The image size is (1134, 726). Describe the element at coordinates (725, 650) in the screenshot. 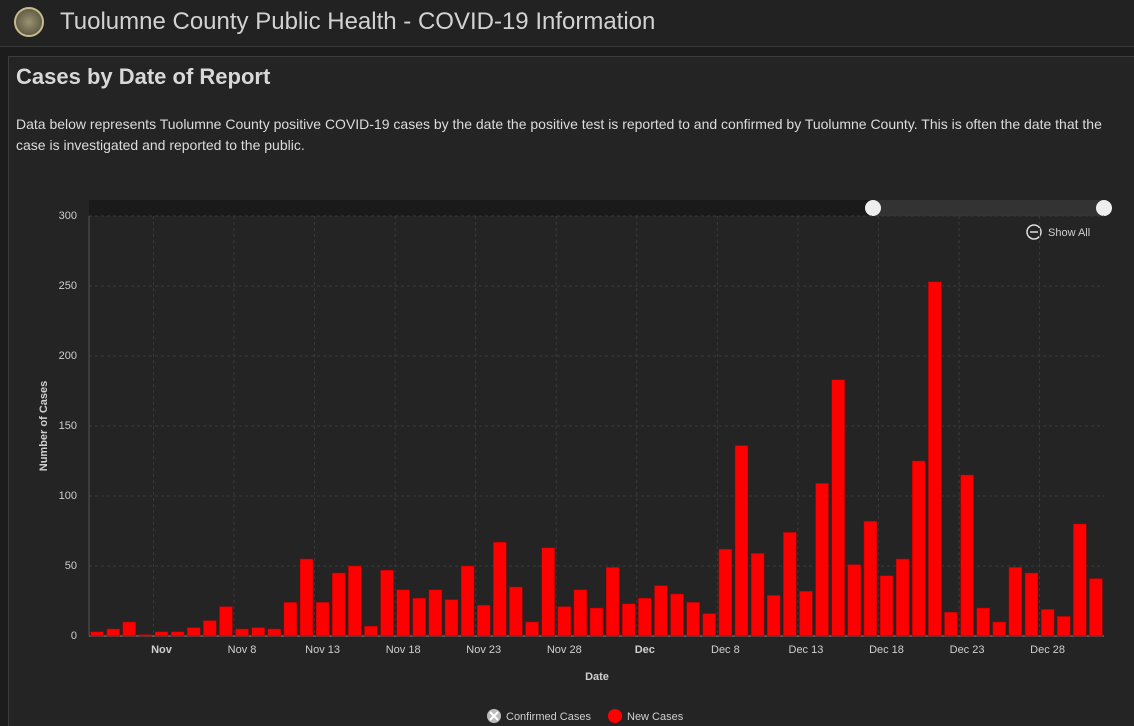

I see `x-tick-label: Dec 8` at that location.